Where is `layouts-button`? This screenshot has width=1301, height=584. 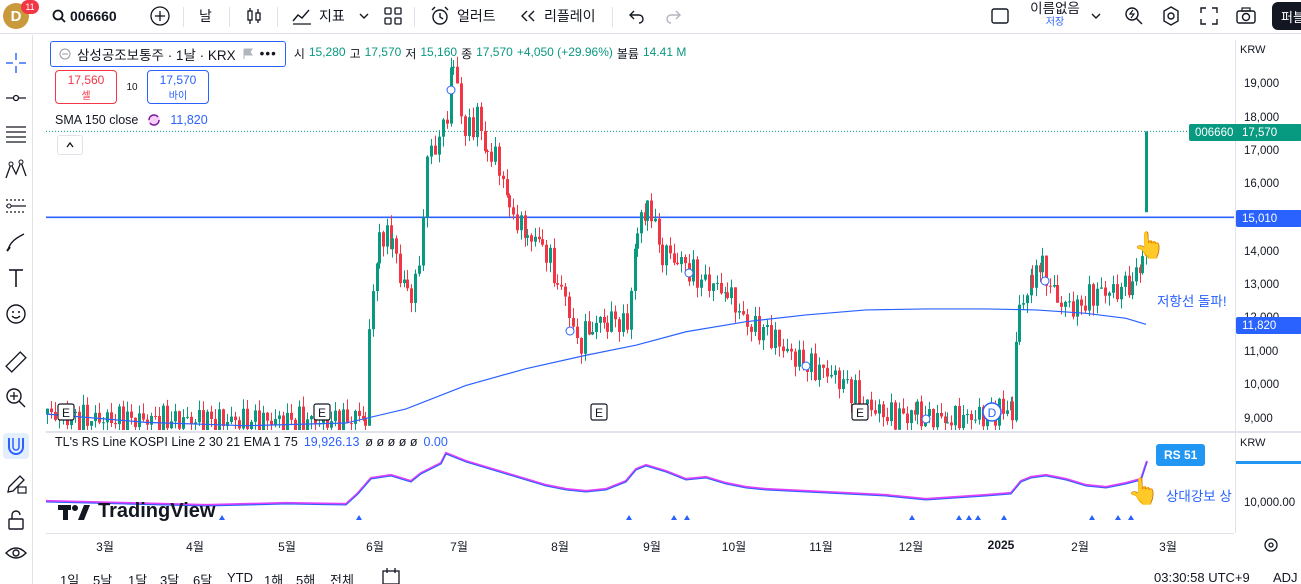 layouts-button is located at coordinates (393, 16).